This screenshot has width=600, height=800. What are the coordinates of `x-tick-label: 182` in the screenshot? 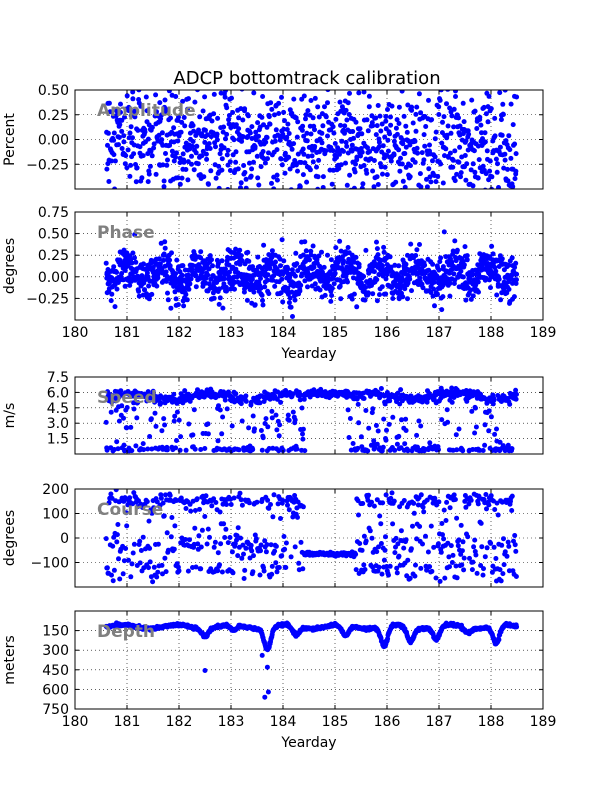 It's located at (179, 333).